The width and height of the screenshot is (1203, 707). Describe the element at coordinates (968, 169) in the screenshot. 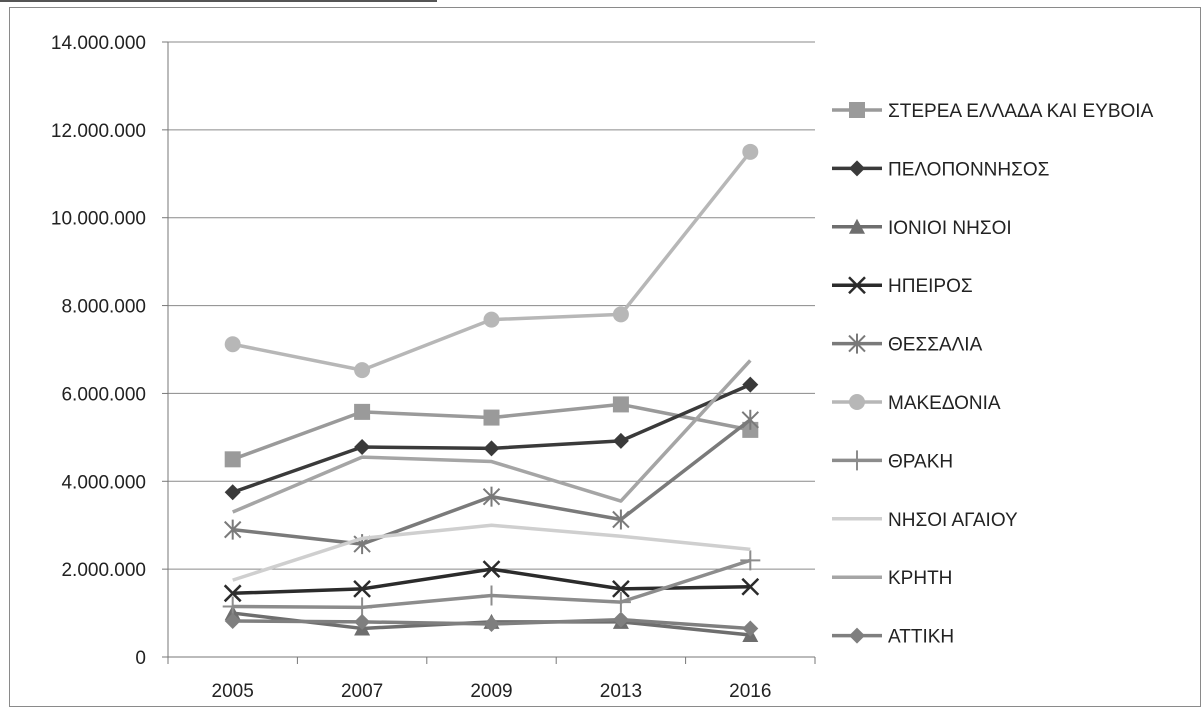

I see `legend-label: ΠΕΛΟΠΟΝΝΗΣΟΣ` at that location.